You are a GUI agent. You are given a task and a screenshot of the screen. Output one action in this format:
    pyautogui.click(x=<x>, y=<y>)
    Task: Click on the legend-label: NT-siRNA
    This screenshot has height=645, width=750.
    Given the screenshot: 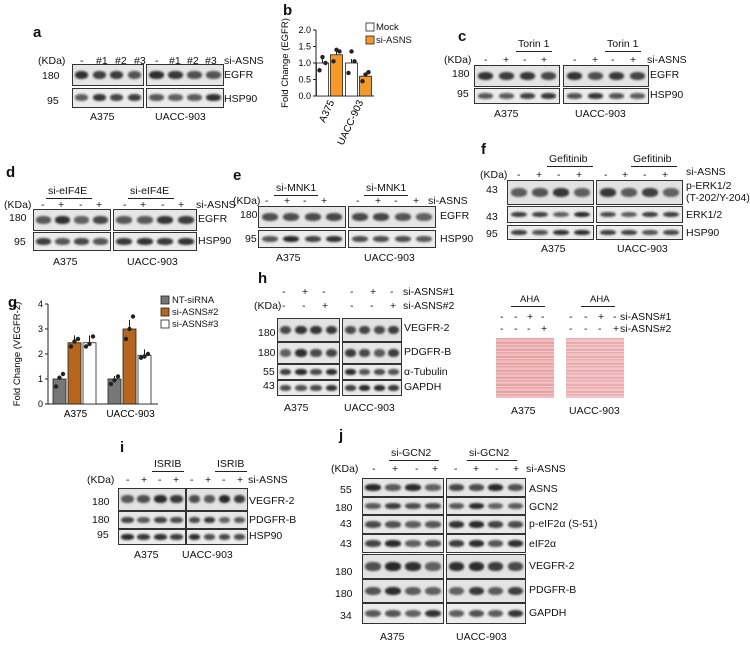 What is the action you would take?
    pyautogui.click(x=193, y=301)
    